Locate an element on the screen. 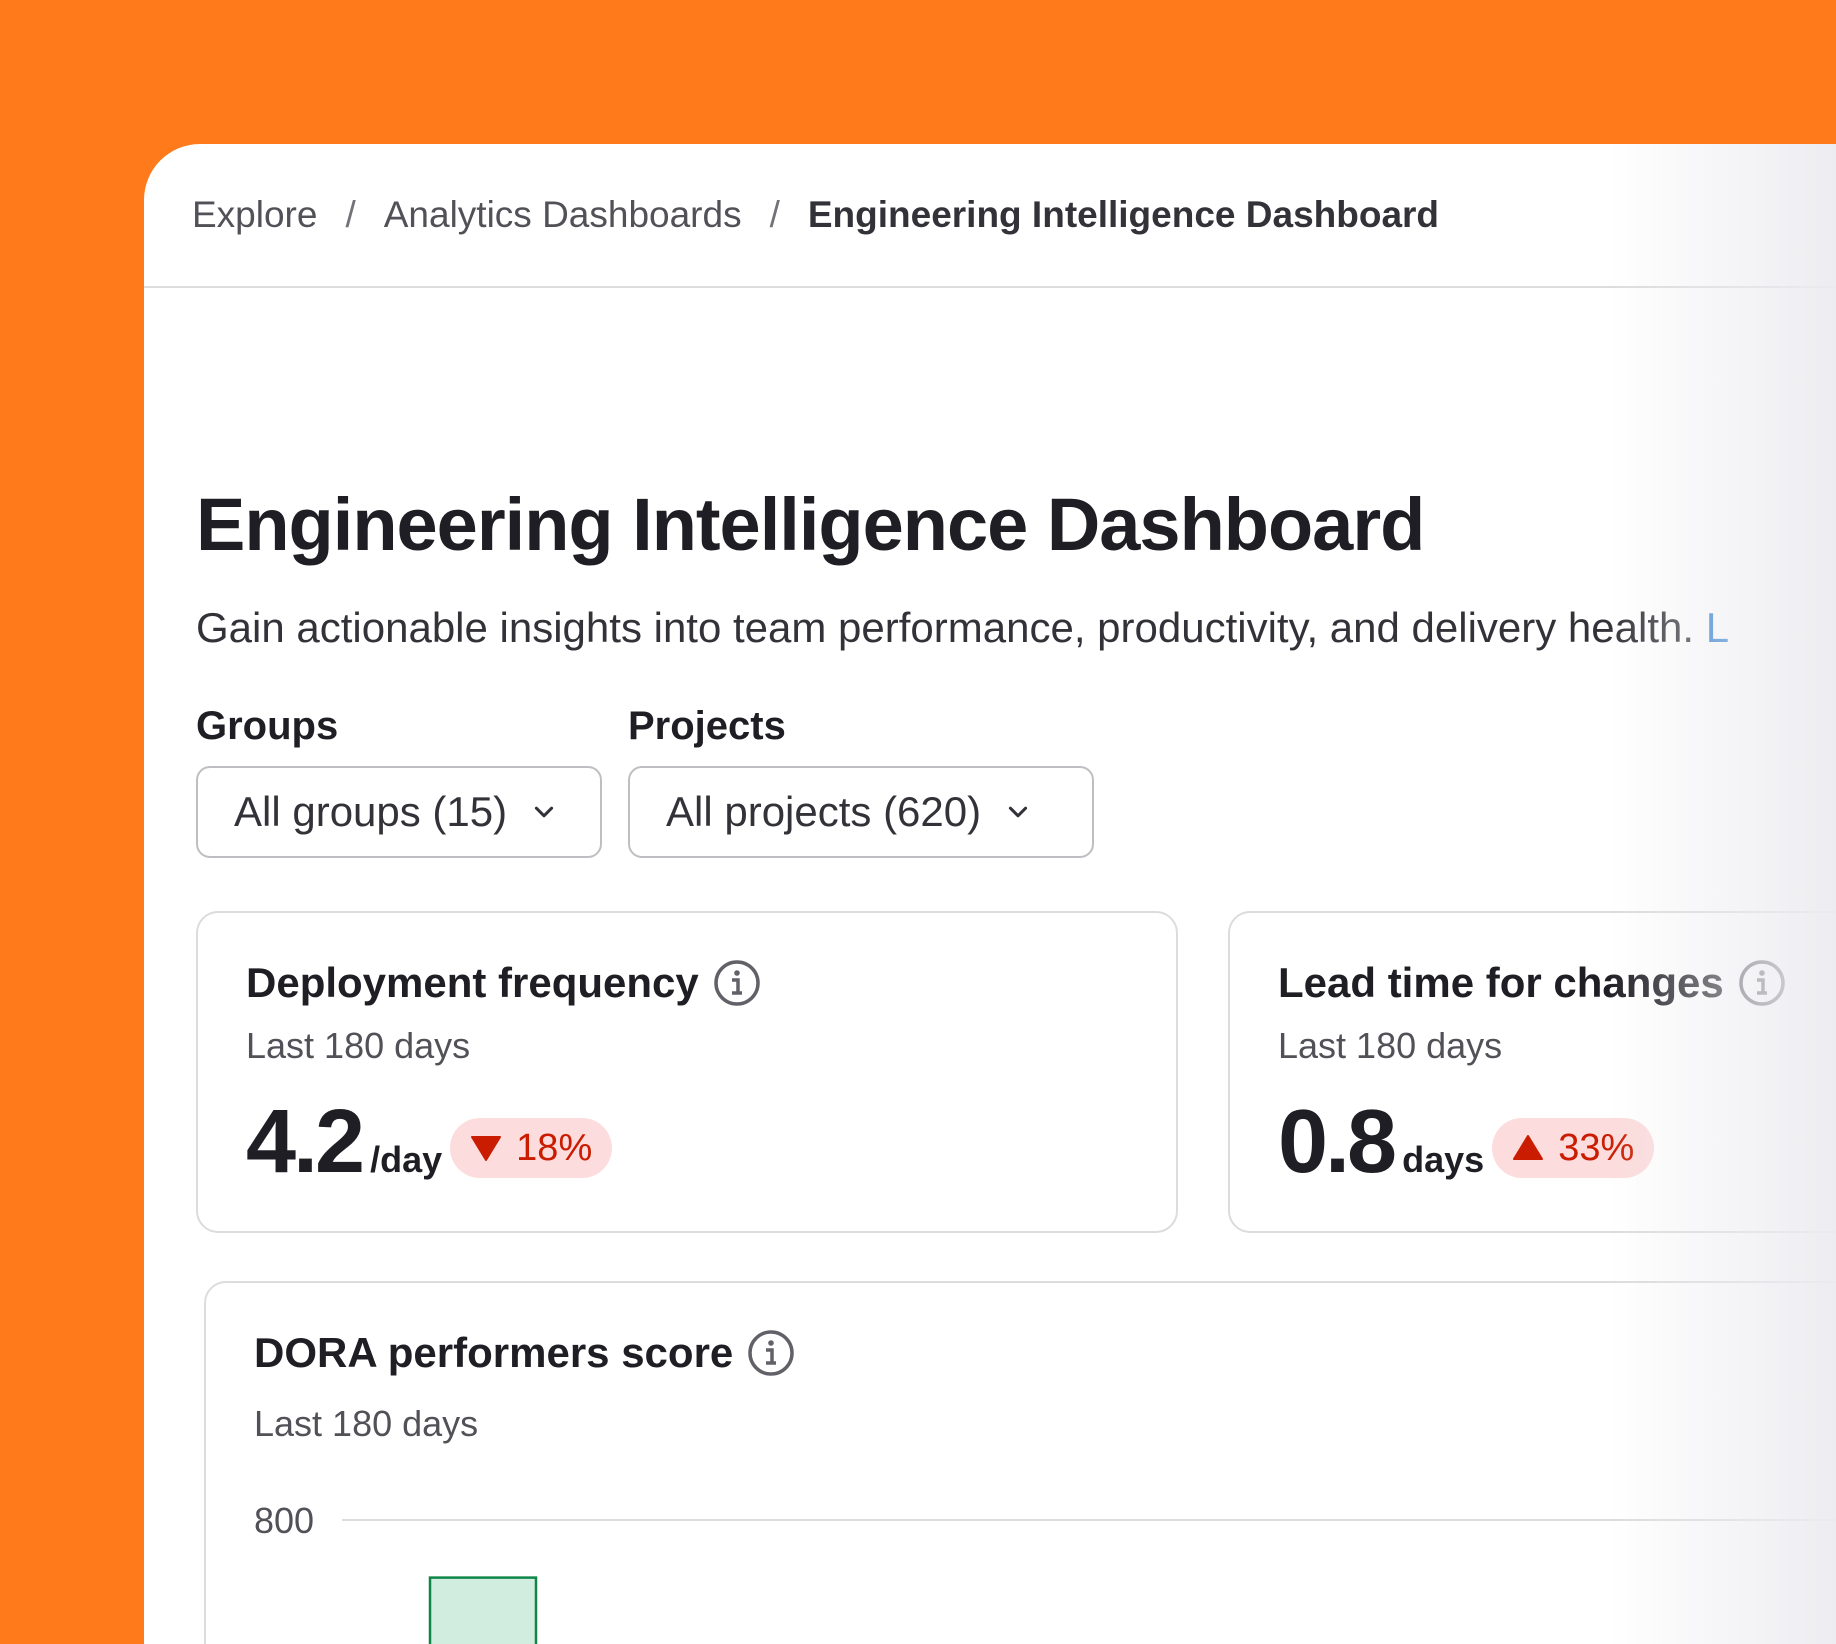 The width and height of the screenshot is (1836, 1644). dora-score-title: DORA performers score is located at coordinates (524, 1353).